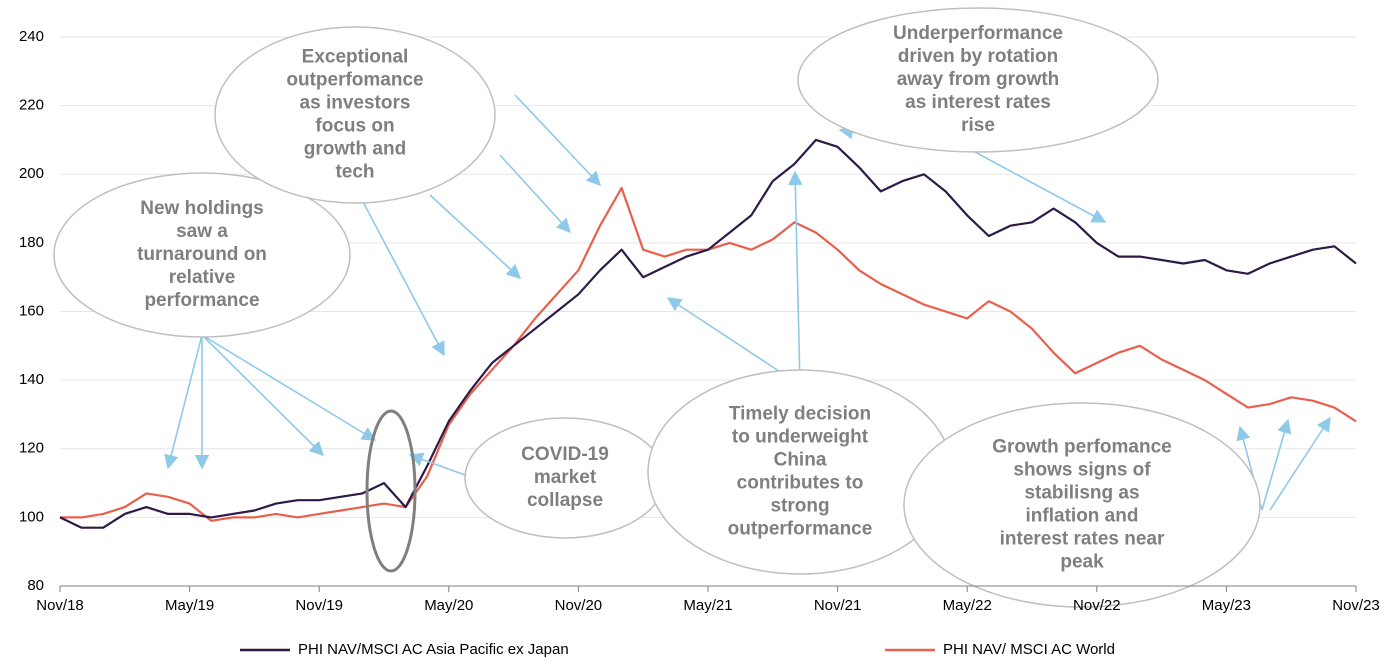  I want to click on x-tick-label: Nov/21, so click(838, 605).